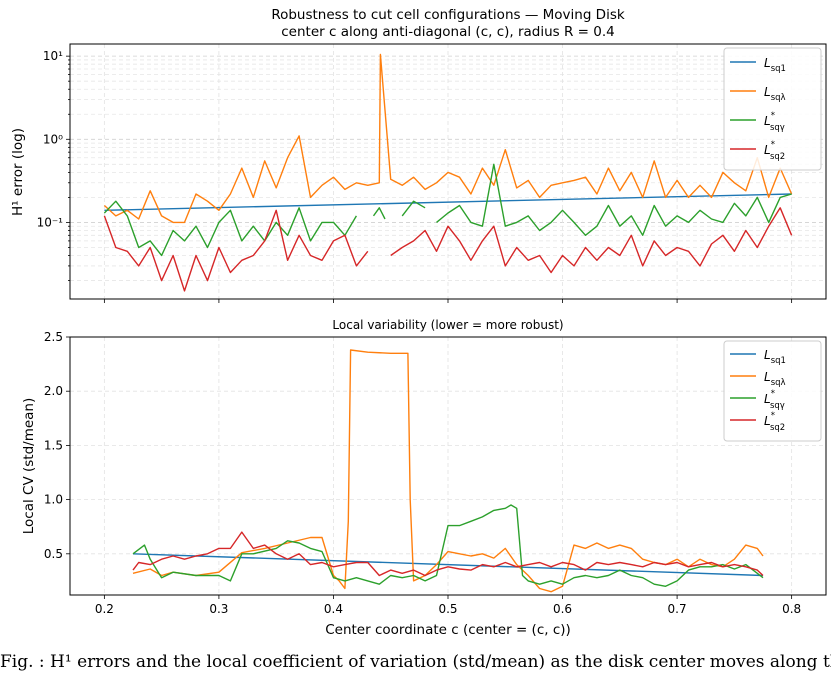 This screenshot has width=831, height=683. Describe the element at coordinates (774, 422) in the screenshot. I see `bottom-legend-label: L* sq2` at that location.